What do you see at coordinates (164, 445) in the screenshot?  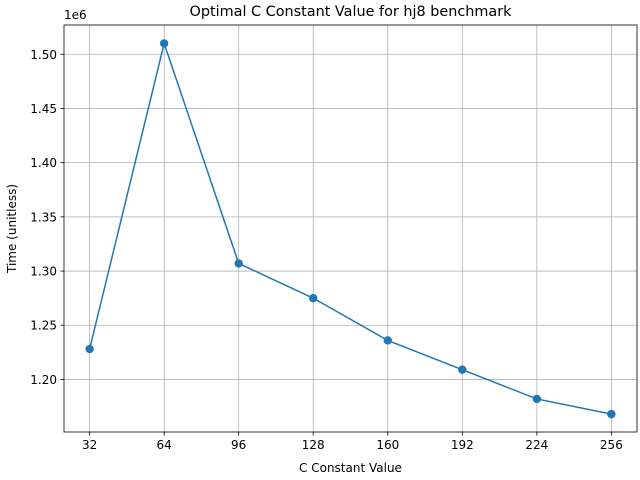 I see `x-tick-label: 64` at bounding box center [164, 445].